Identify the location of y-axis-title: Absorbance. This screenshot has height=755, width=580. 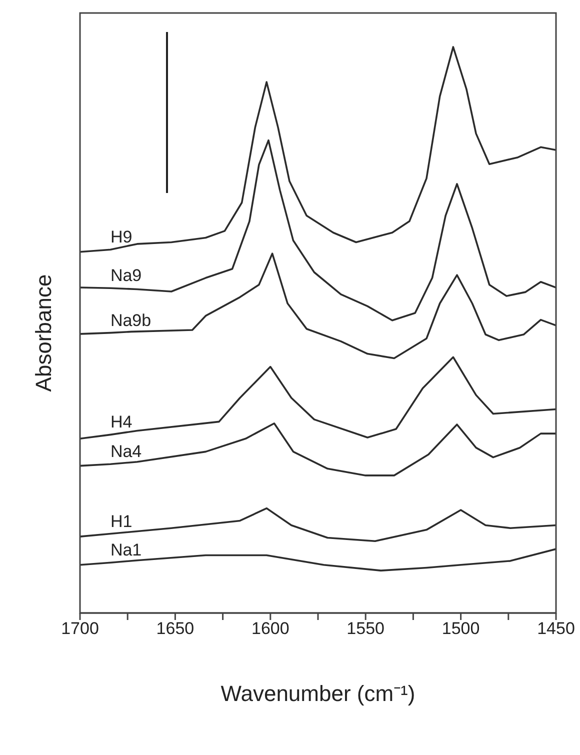
(44, 333).